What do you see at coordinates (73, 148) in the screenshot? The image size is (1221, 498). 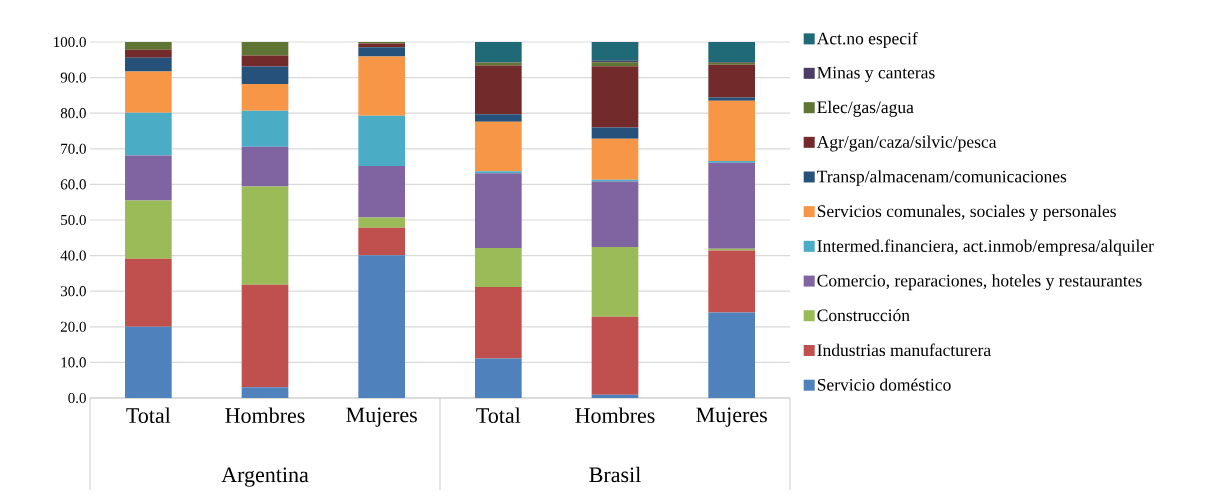 I see `y-tick-label: 70.0` at bounding box center [73, 148].